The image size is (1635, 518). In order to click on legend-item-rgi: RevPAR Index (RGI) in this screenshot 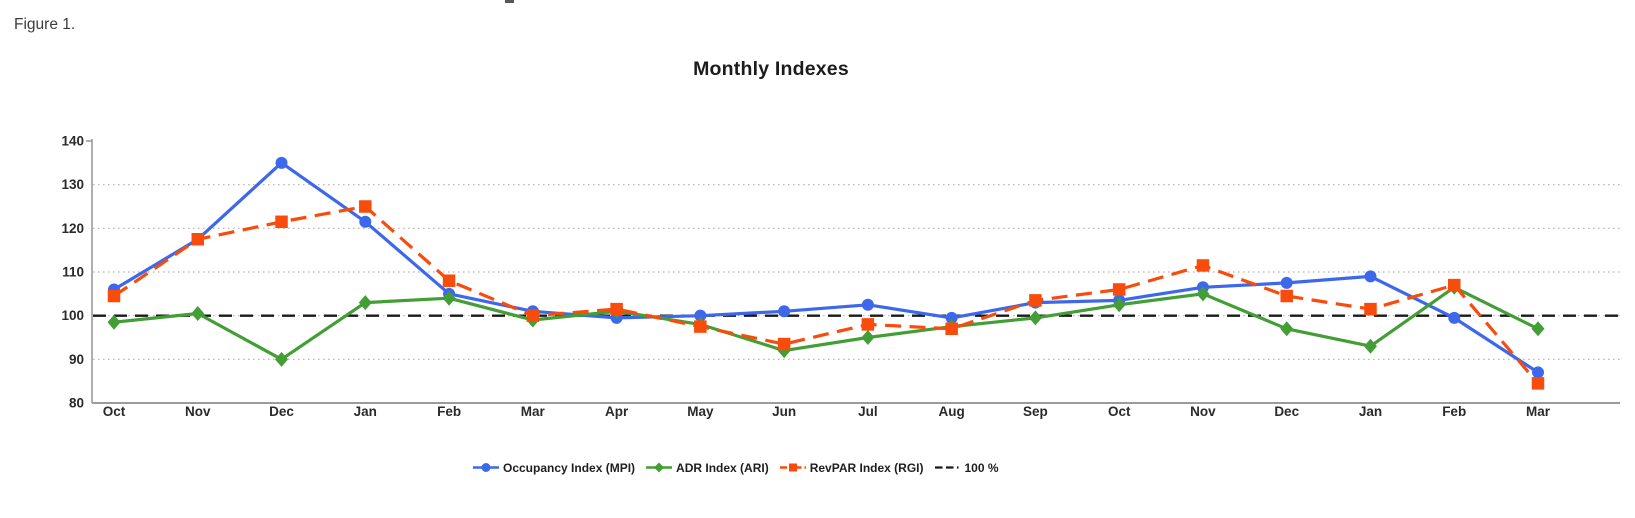, I will do `click(851, 467)`.